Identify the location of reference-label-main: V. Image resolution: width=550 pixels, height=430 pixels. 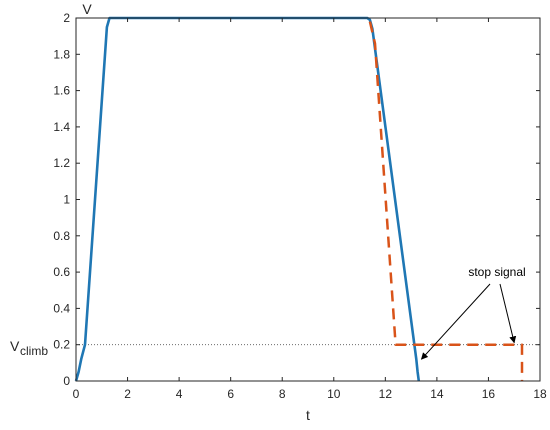
(15, 346).